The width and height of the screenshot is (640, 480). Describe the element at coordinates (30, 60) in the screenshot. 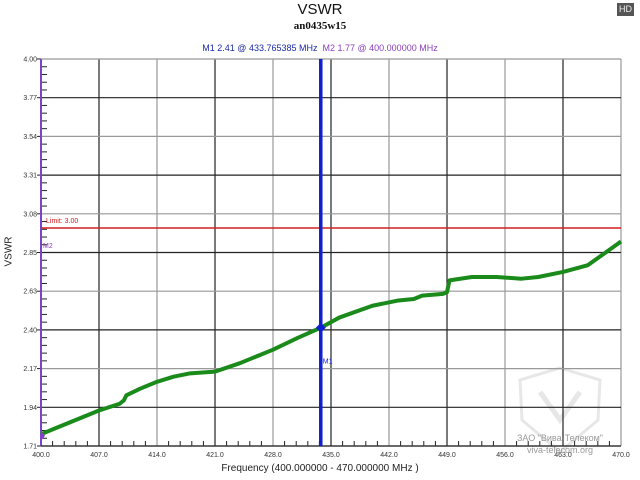

I see `y-tick-label: 4.00` at that location.